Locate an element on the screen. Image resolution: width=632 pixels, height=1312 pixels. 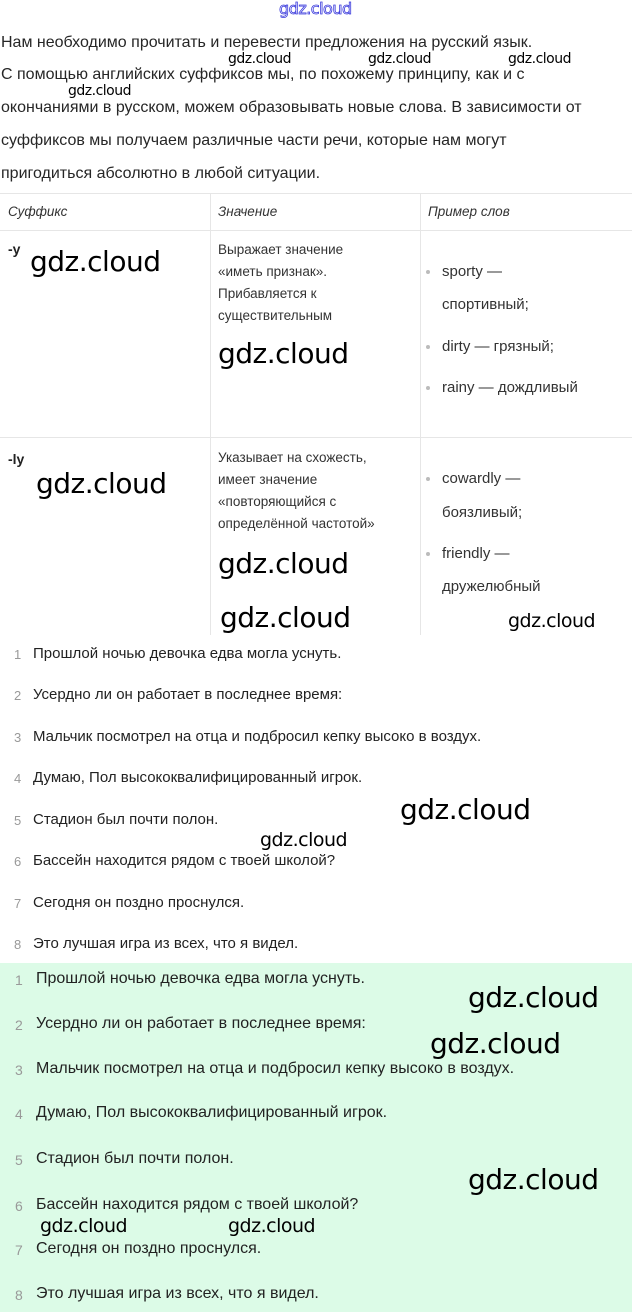
example-item: rainy — дождливый is located at coordinates (502, 388).